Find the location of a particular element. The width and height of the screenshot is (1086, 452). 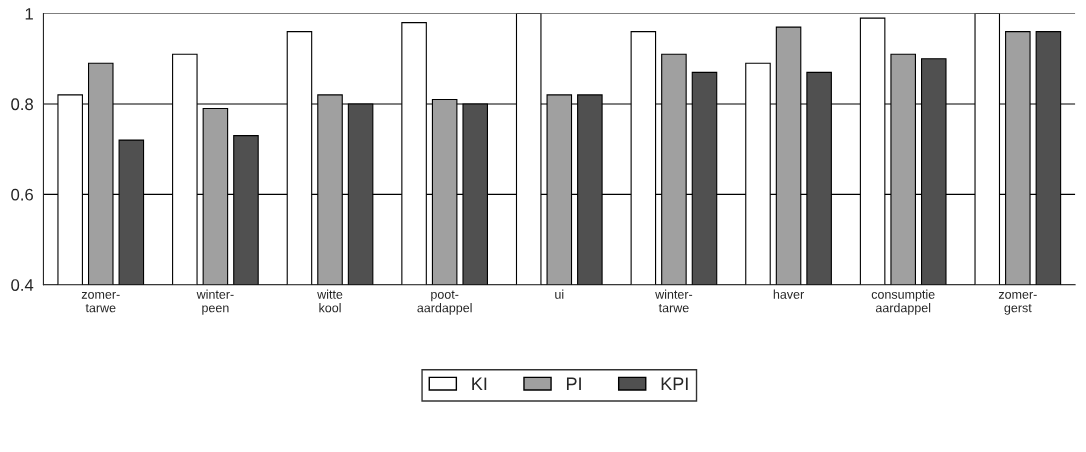

x-tick-label: zomer- gerst is located at coordinates (1017, 303).